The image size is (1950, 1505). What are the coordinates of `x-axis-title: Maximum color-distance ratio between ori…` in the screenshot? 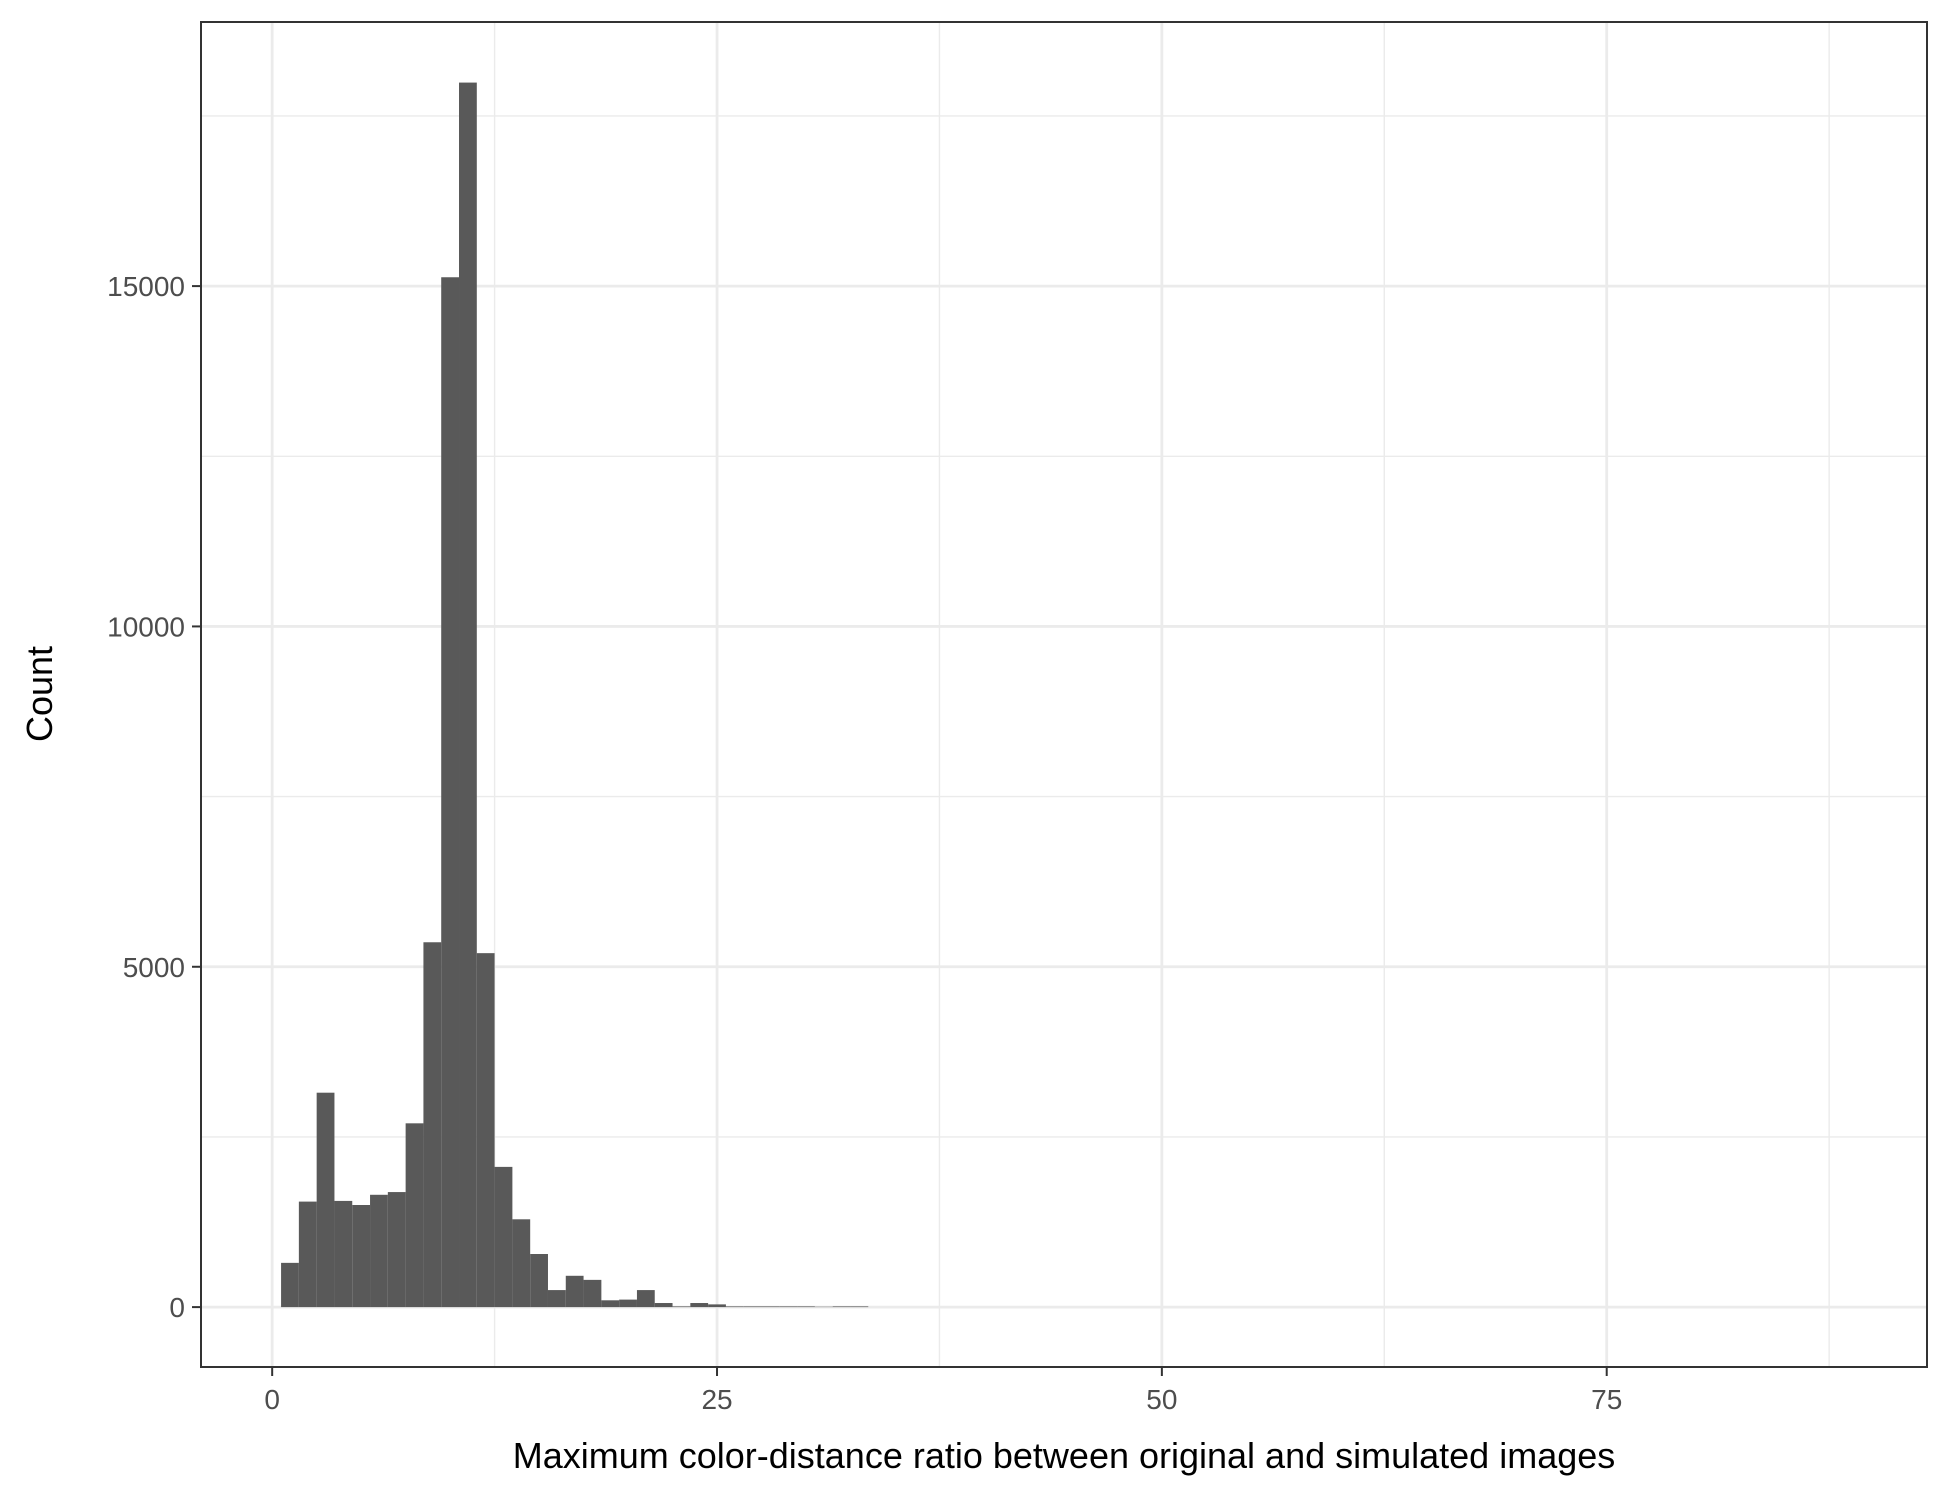 It's located at (1064, 1455).